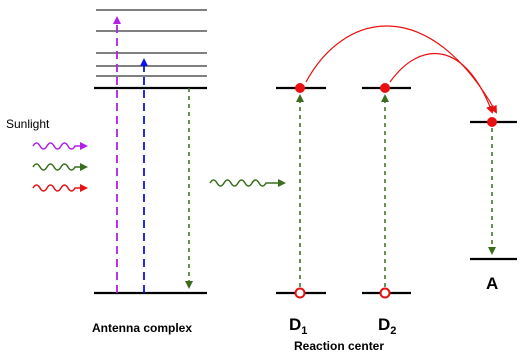 This screenshot has height=356, width=521. I want to click on d2-hole-icon, so click(385, 293).